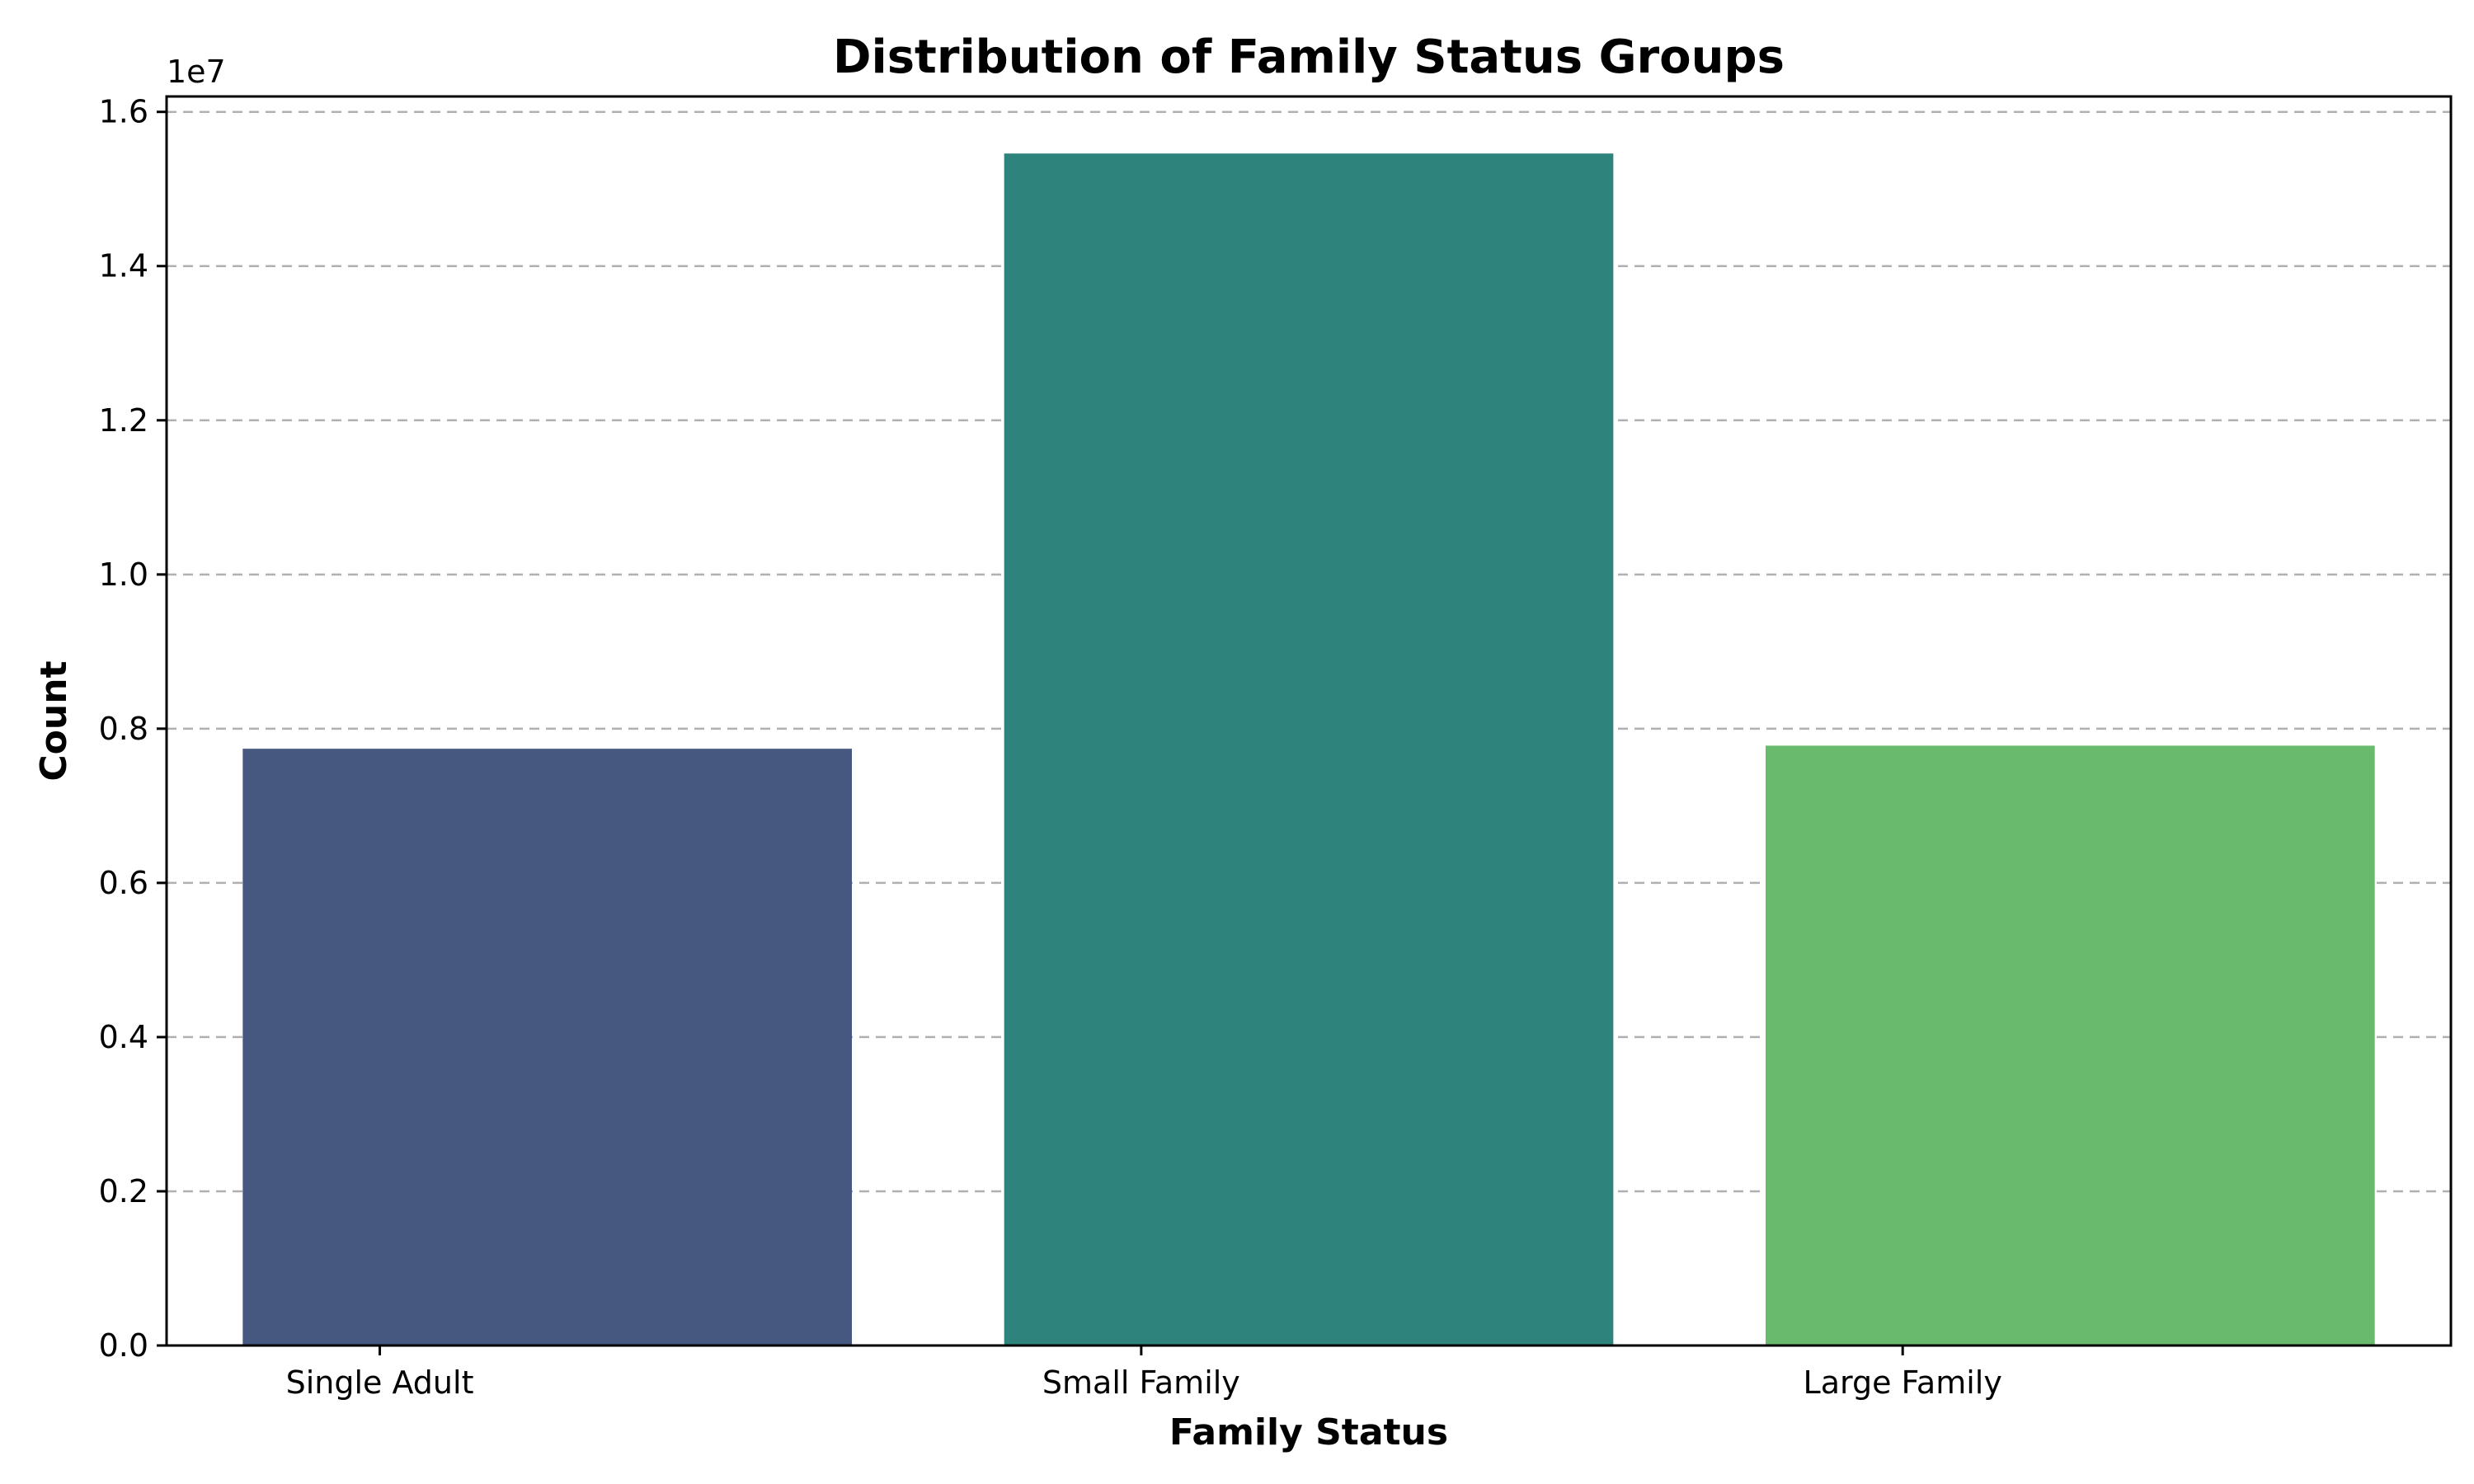 The image size is (2474, 1484). What do you see at coordinates (123, 266) in the screenshot?
I see `y-tick-label: 1.4` at bounding box center [123, 266].